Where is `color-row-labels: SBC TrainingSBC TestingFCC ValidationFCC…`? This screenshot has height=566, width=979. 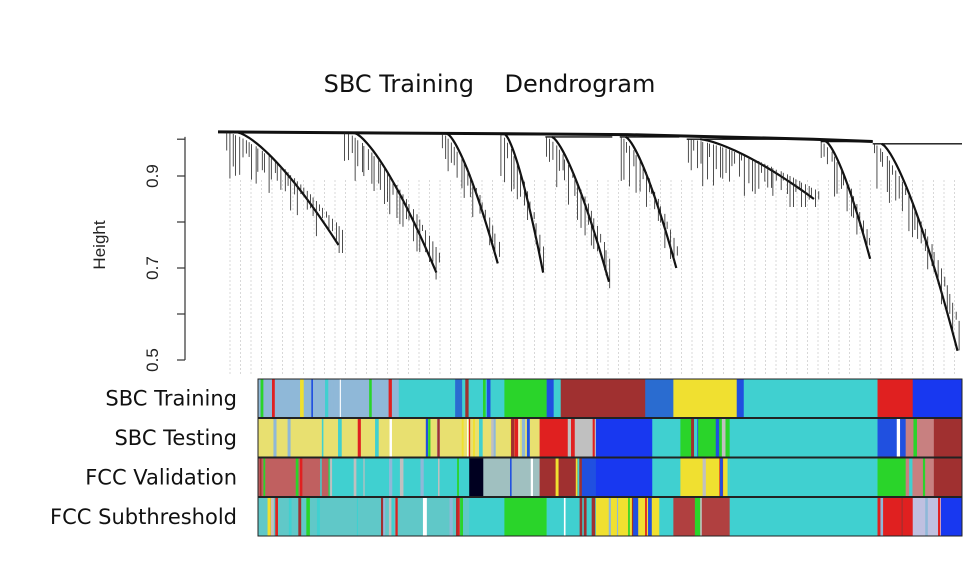
color-row-labels: SBC TrainingSBC TestingFCC ValidationFCC… is located at coordinates (143, 457).